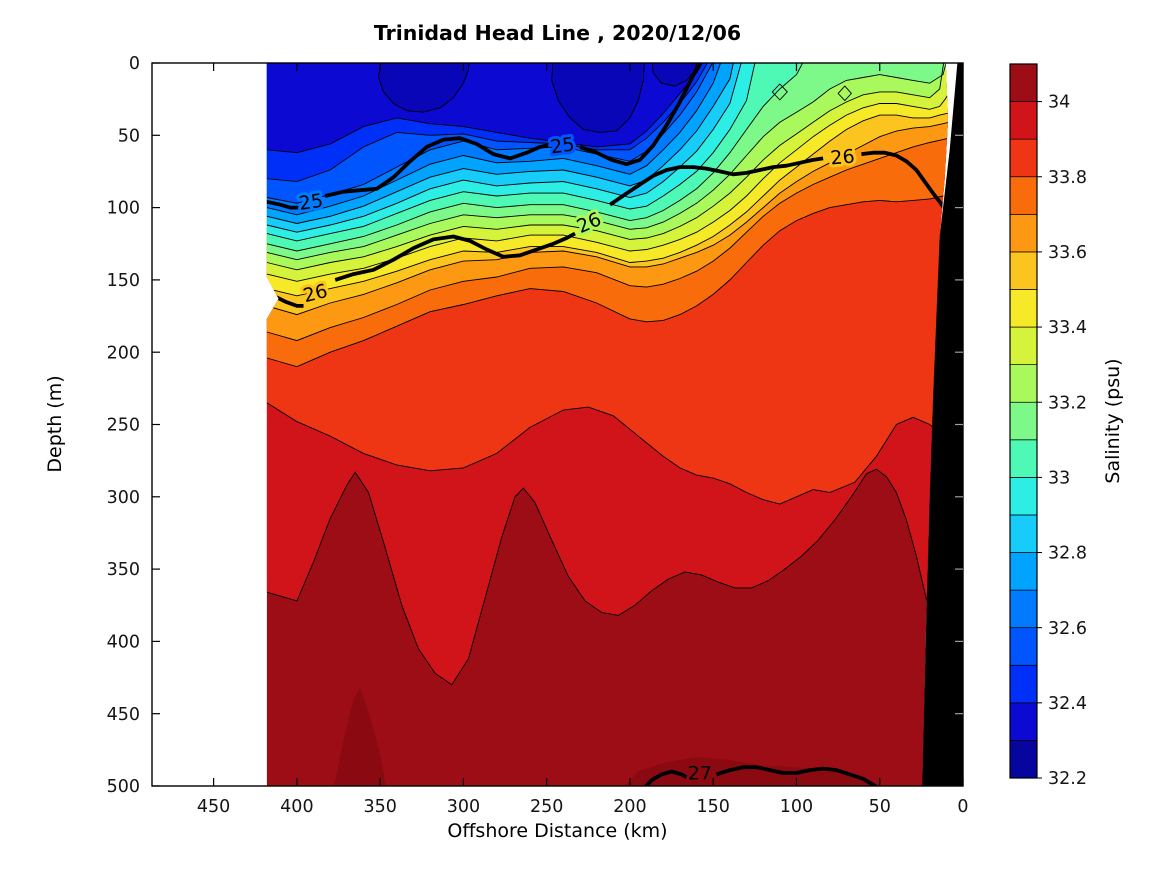 This screenshot has height=875, width=1167. I want to click on x-tick-label-100: 100, so click(796, 807).